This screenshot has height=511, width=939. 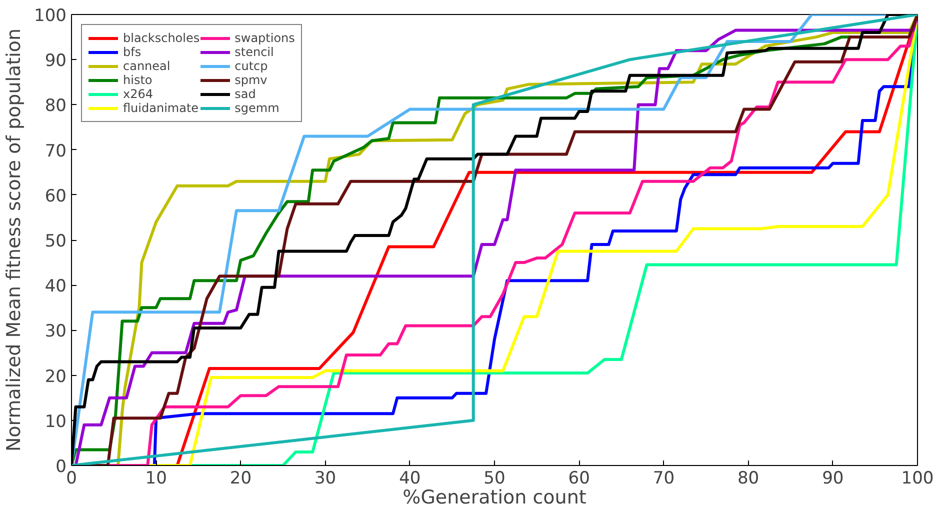 What do you see at coordinates (146, 66) in the screenshot?
I see `legend-label: canneal` at bounding box center [146, 66].